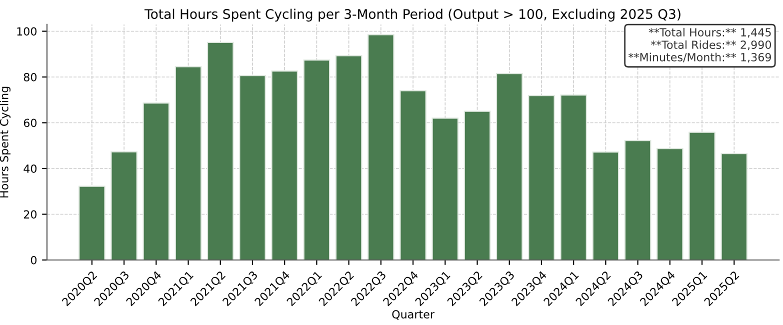  I want to click on y-tick-label: 60, so click(30, 123).